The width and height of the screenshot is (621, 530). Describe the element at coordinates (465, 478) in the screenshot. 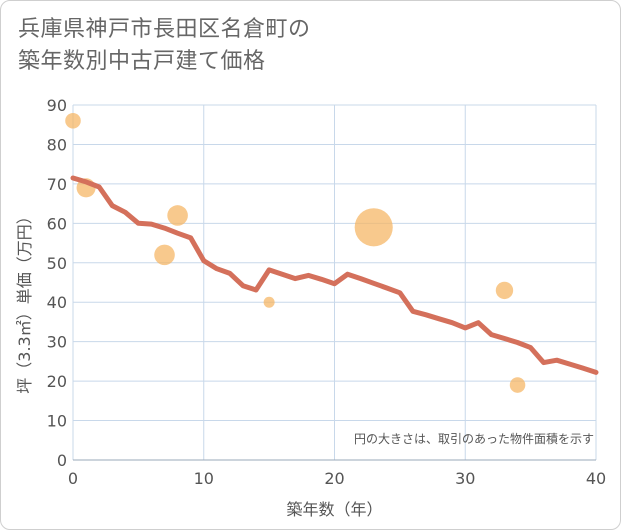

I see `x-tick-label: 30` at that location.